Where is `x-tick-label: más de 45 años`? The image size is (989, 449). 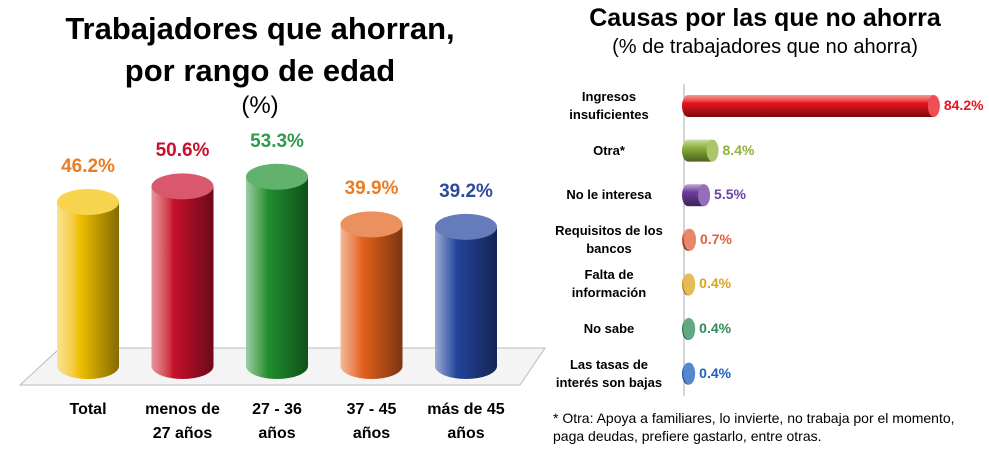
x-tick-label: más de 45 años is located at coordinates (466, 421).